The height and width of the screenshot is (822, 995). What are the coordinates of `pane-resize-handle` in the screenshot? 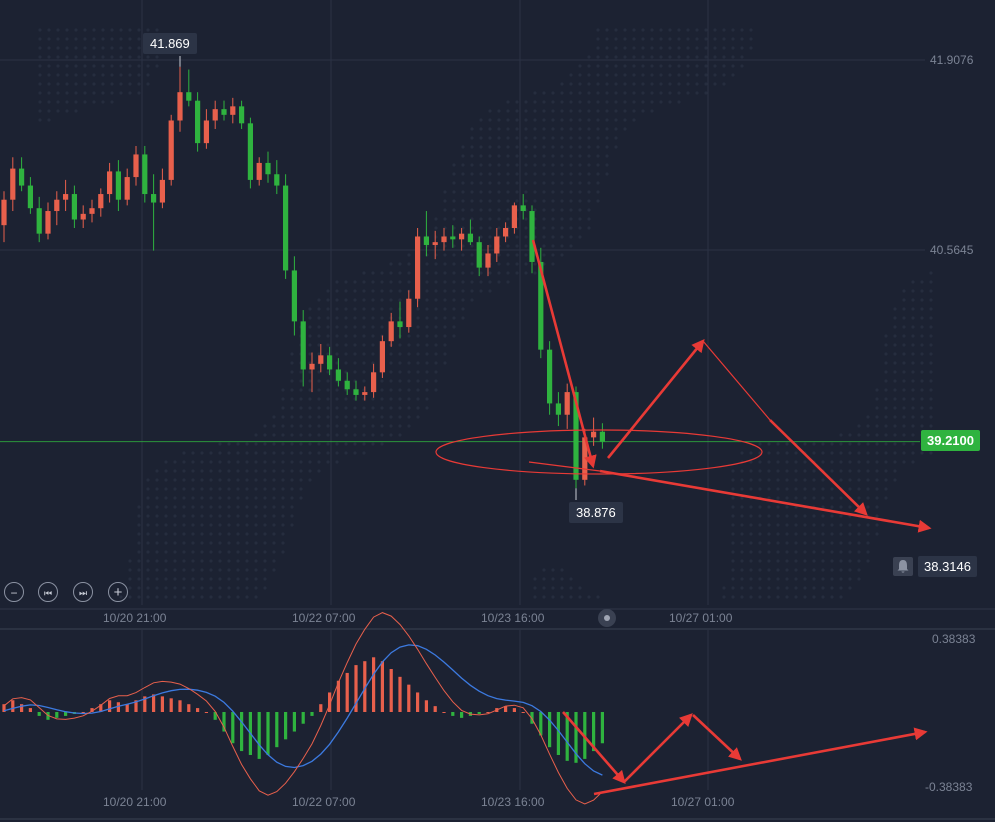 It's located at (607, 618).